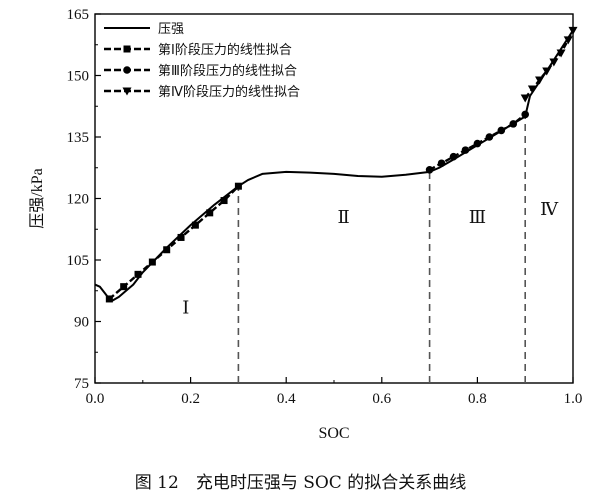  What do you see at coordinates (78, 261) in the screenshot?
I see `y-tick-label: 105` at bounding box center [78, 261].